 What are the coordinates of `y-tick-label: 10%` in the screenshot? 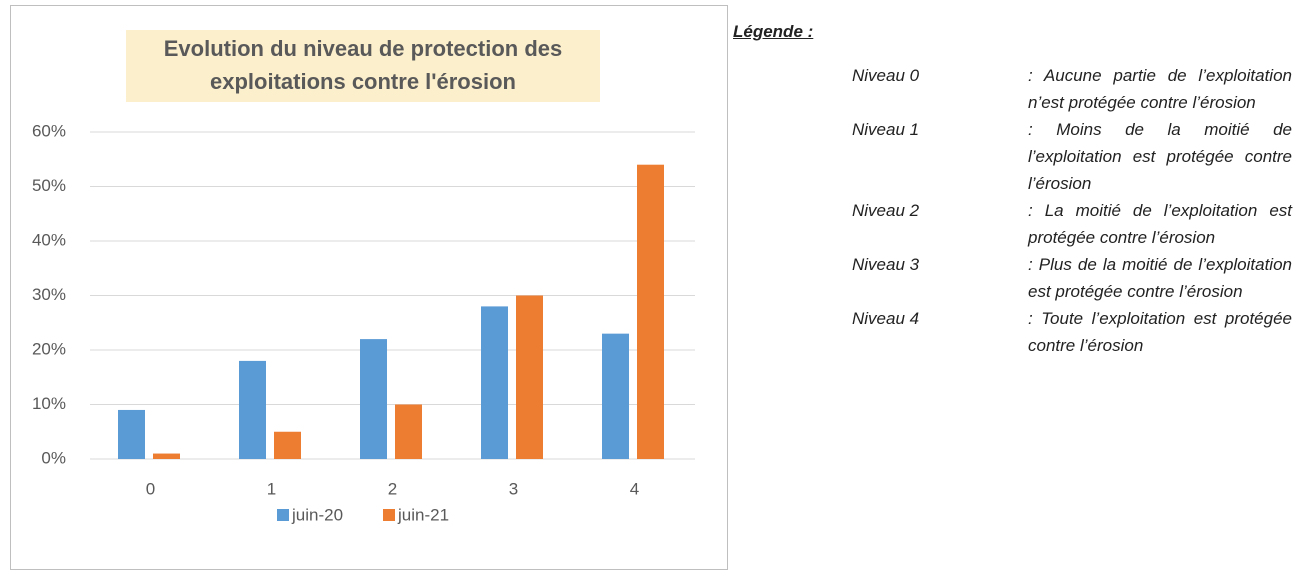 It's located at (49, 403).